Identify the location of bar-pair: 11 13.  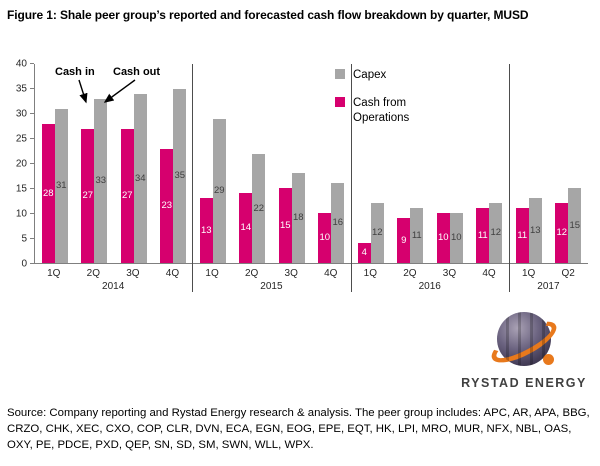
(528, 163).